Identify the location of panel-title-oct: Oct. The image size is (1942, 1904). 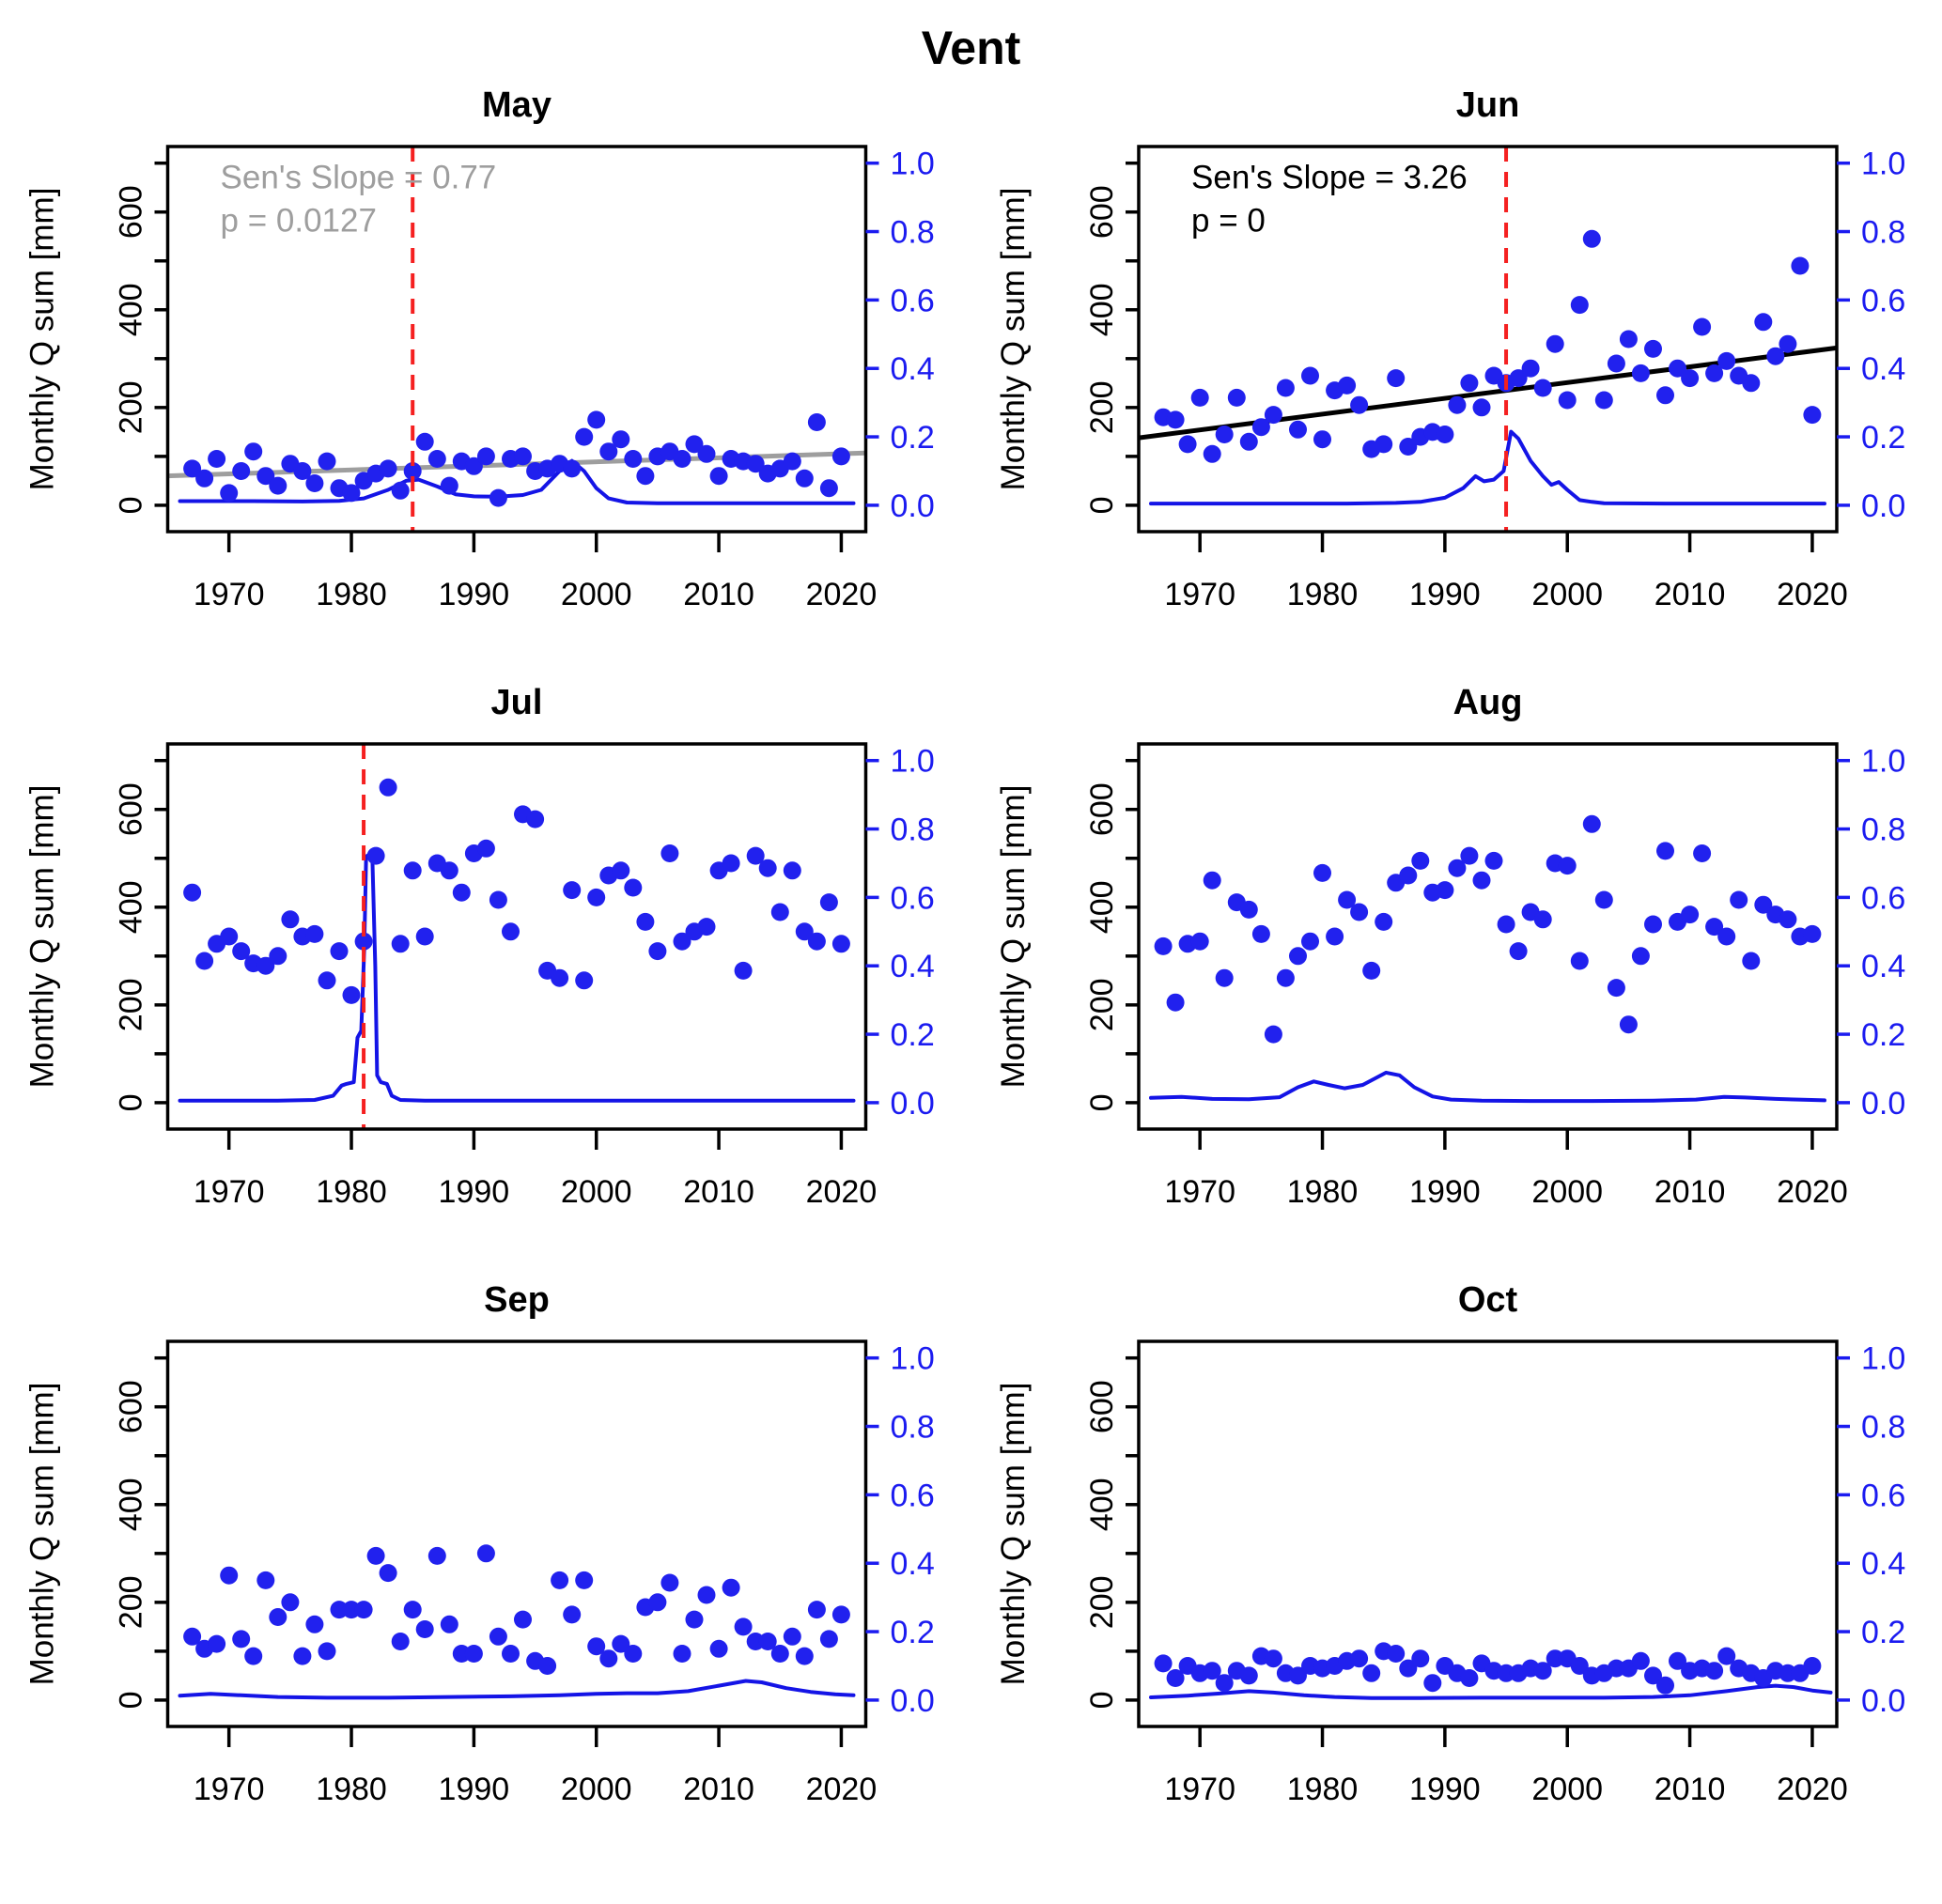
(1488, 1300).